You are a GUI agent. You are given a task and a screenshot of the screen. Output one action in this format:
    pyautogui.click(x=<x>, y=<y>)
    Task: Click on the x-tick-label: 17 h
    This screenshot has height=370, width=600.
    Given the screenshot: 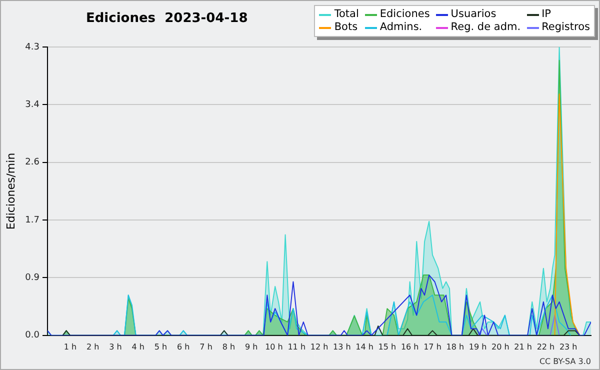 What is the action you would take?
    pyautogui.click(x=433, y=347)
    